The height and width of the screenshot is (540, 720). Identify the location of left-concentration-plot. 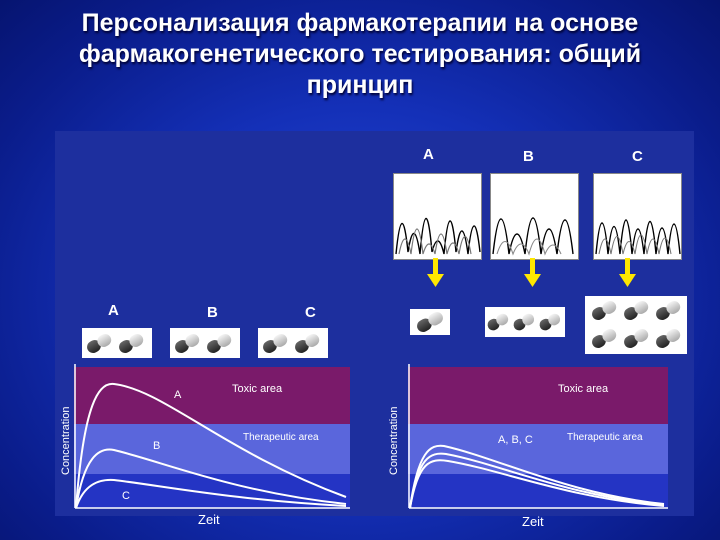
(212, 436).